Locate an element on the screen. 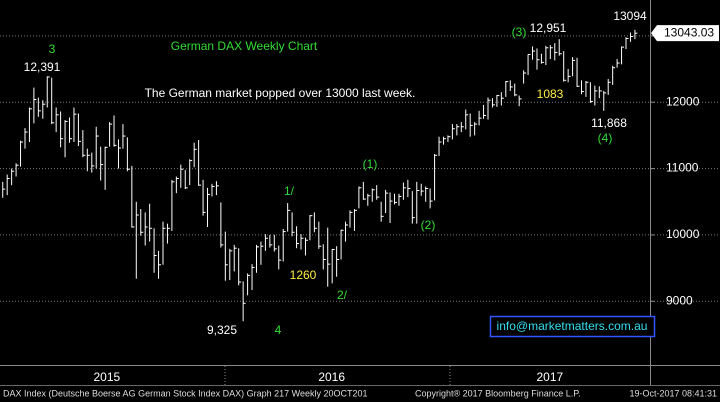 The image size is (720, 402). x-tick-label: 2015 is located at coordinates (106, 377).